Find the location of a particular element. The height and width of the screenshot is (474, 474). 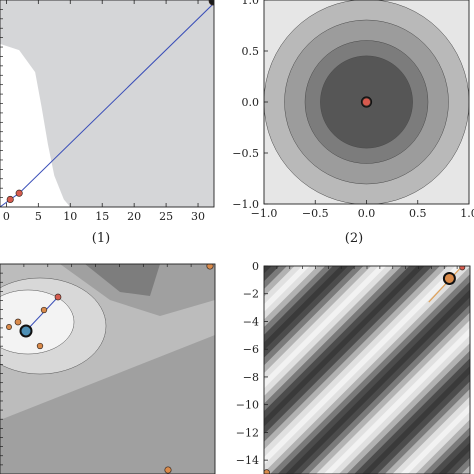

panel-2-minimum-point is located at coordinates (366, 102).